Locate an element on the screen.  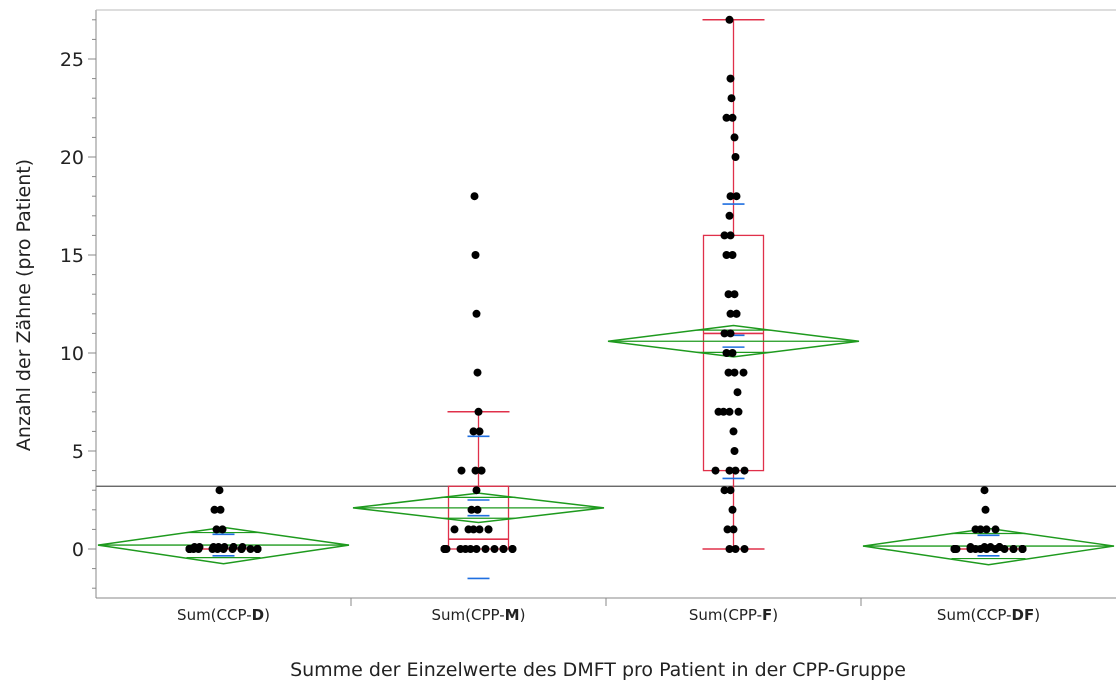
y-tick-label: 15 is located at coordinates (72, 256).